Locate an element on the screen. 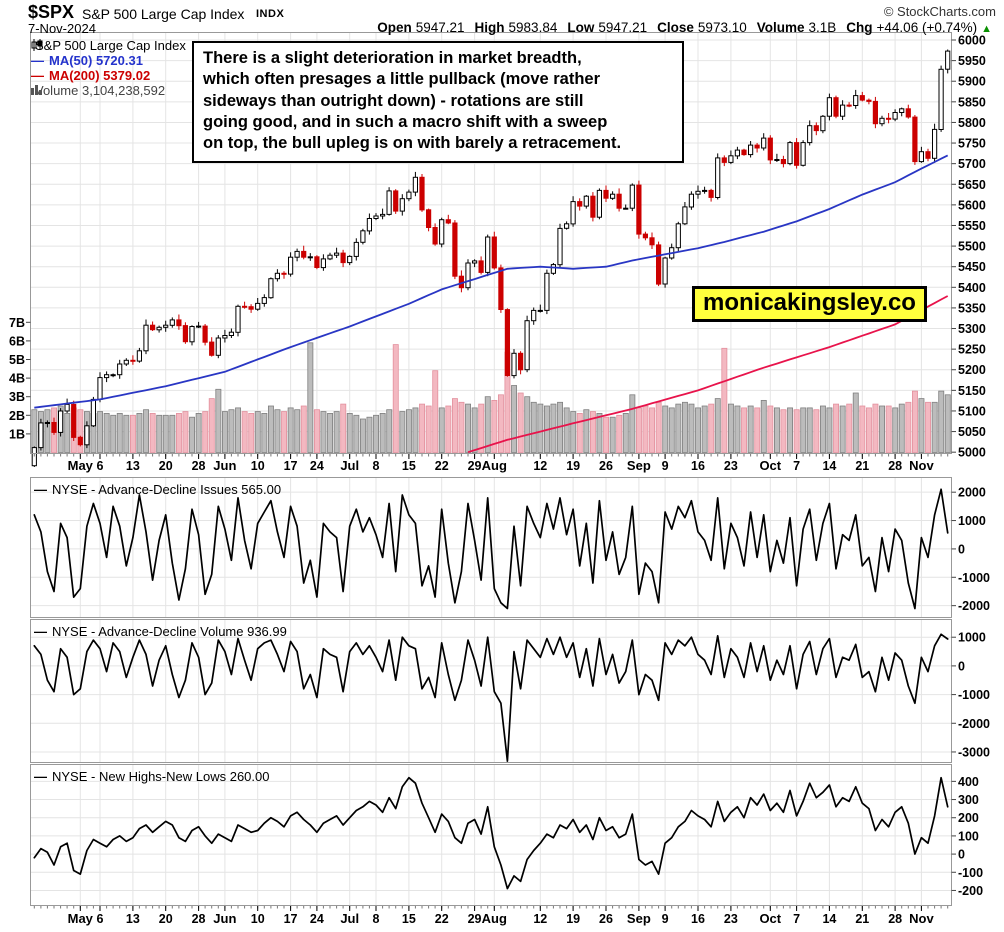 This screenshot has width=1004, height=932. svg-text: Nov is located at coordinates (921, 918).